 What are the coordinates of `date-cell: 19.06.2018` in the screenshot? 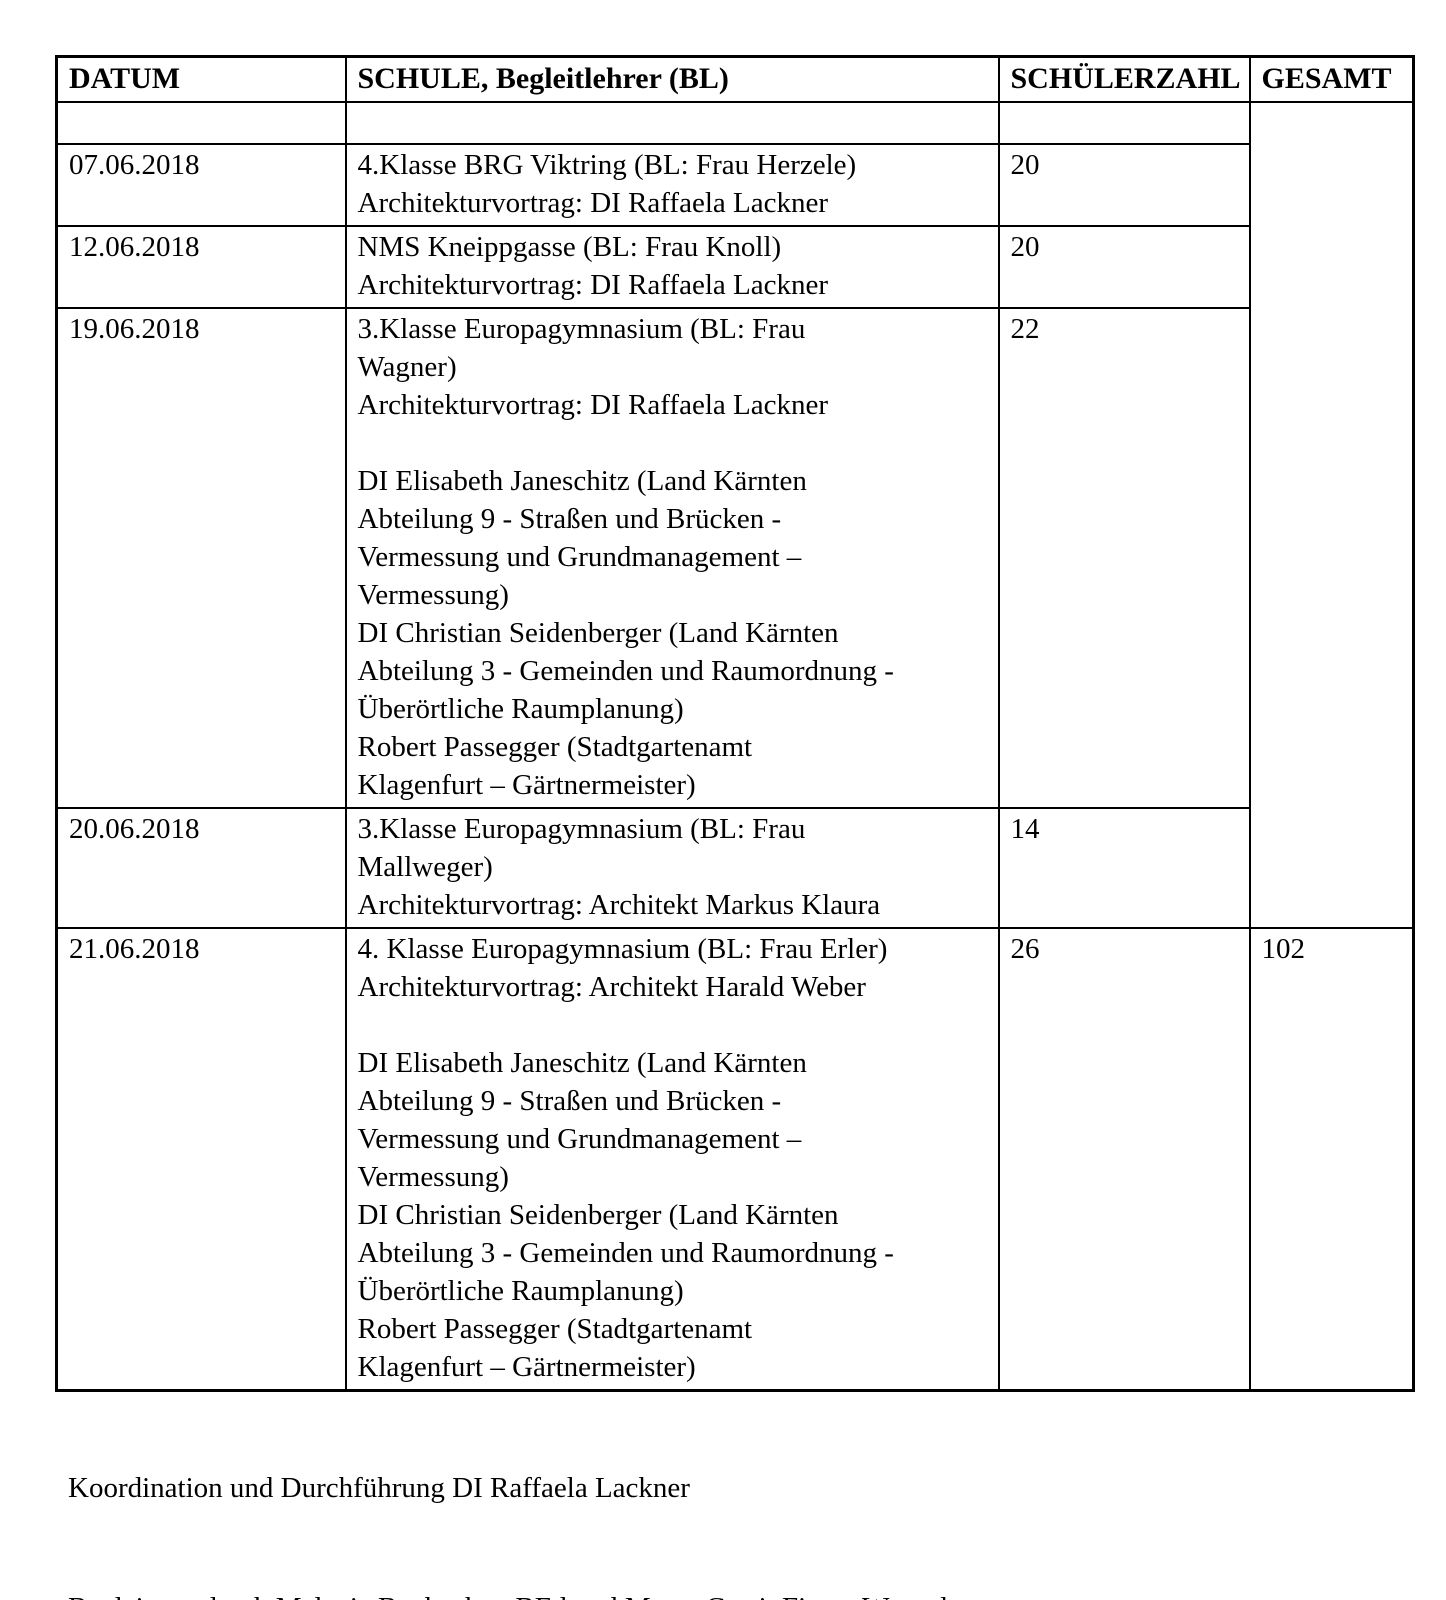 It's located at (201, 558).